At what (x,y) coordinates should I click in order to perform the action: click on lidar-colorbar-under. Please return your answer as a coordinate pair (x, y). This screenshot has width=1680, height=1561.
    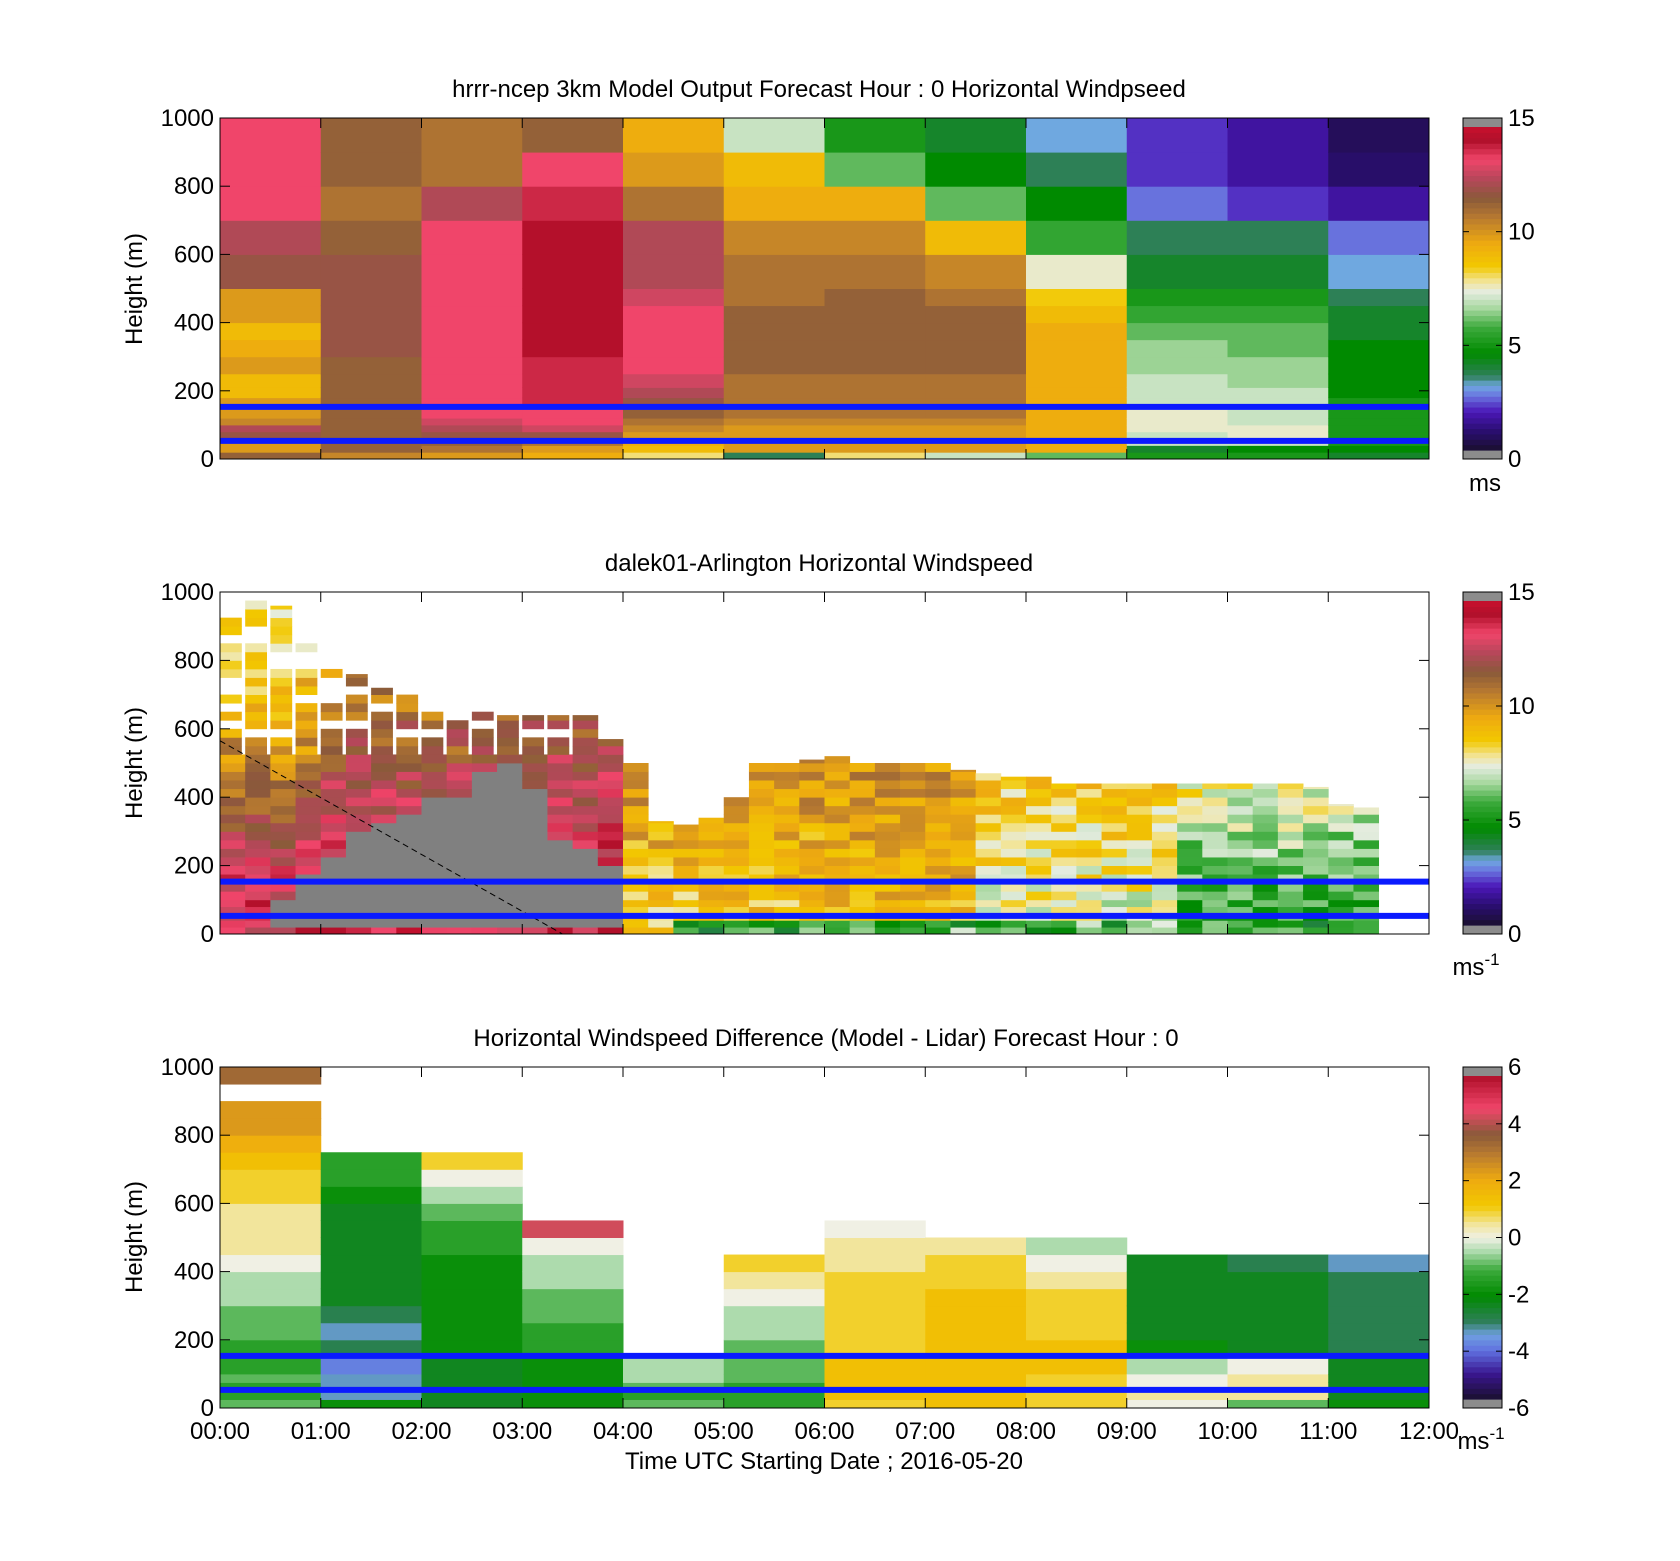
    Looking at the image, I should click on (1482, 929).